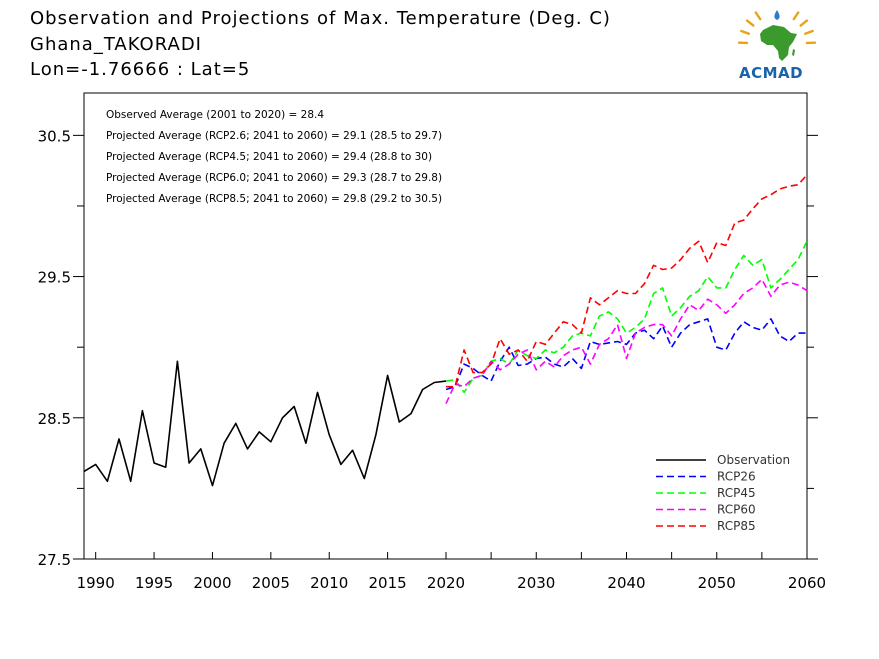 This screenshot has width=879, height=659. I want to click on x-tick-label: 2040, so click(626, 583).